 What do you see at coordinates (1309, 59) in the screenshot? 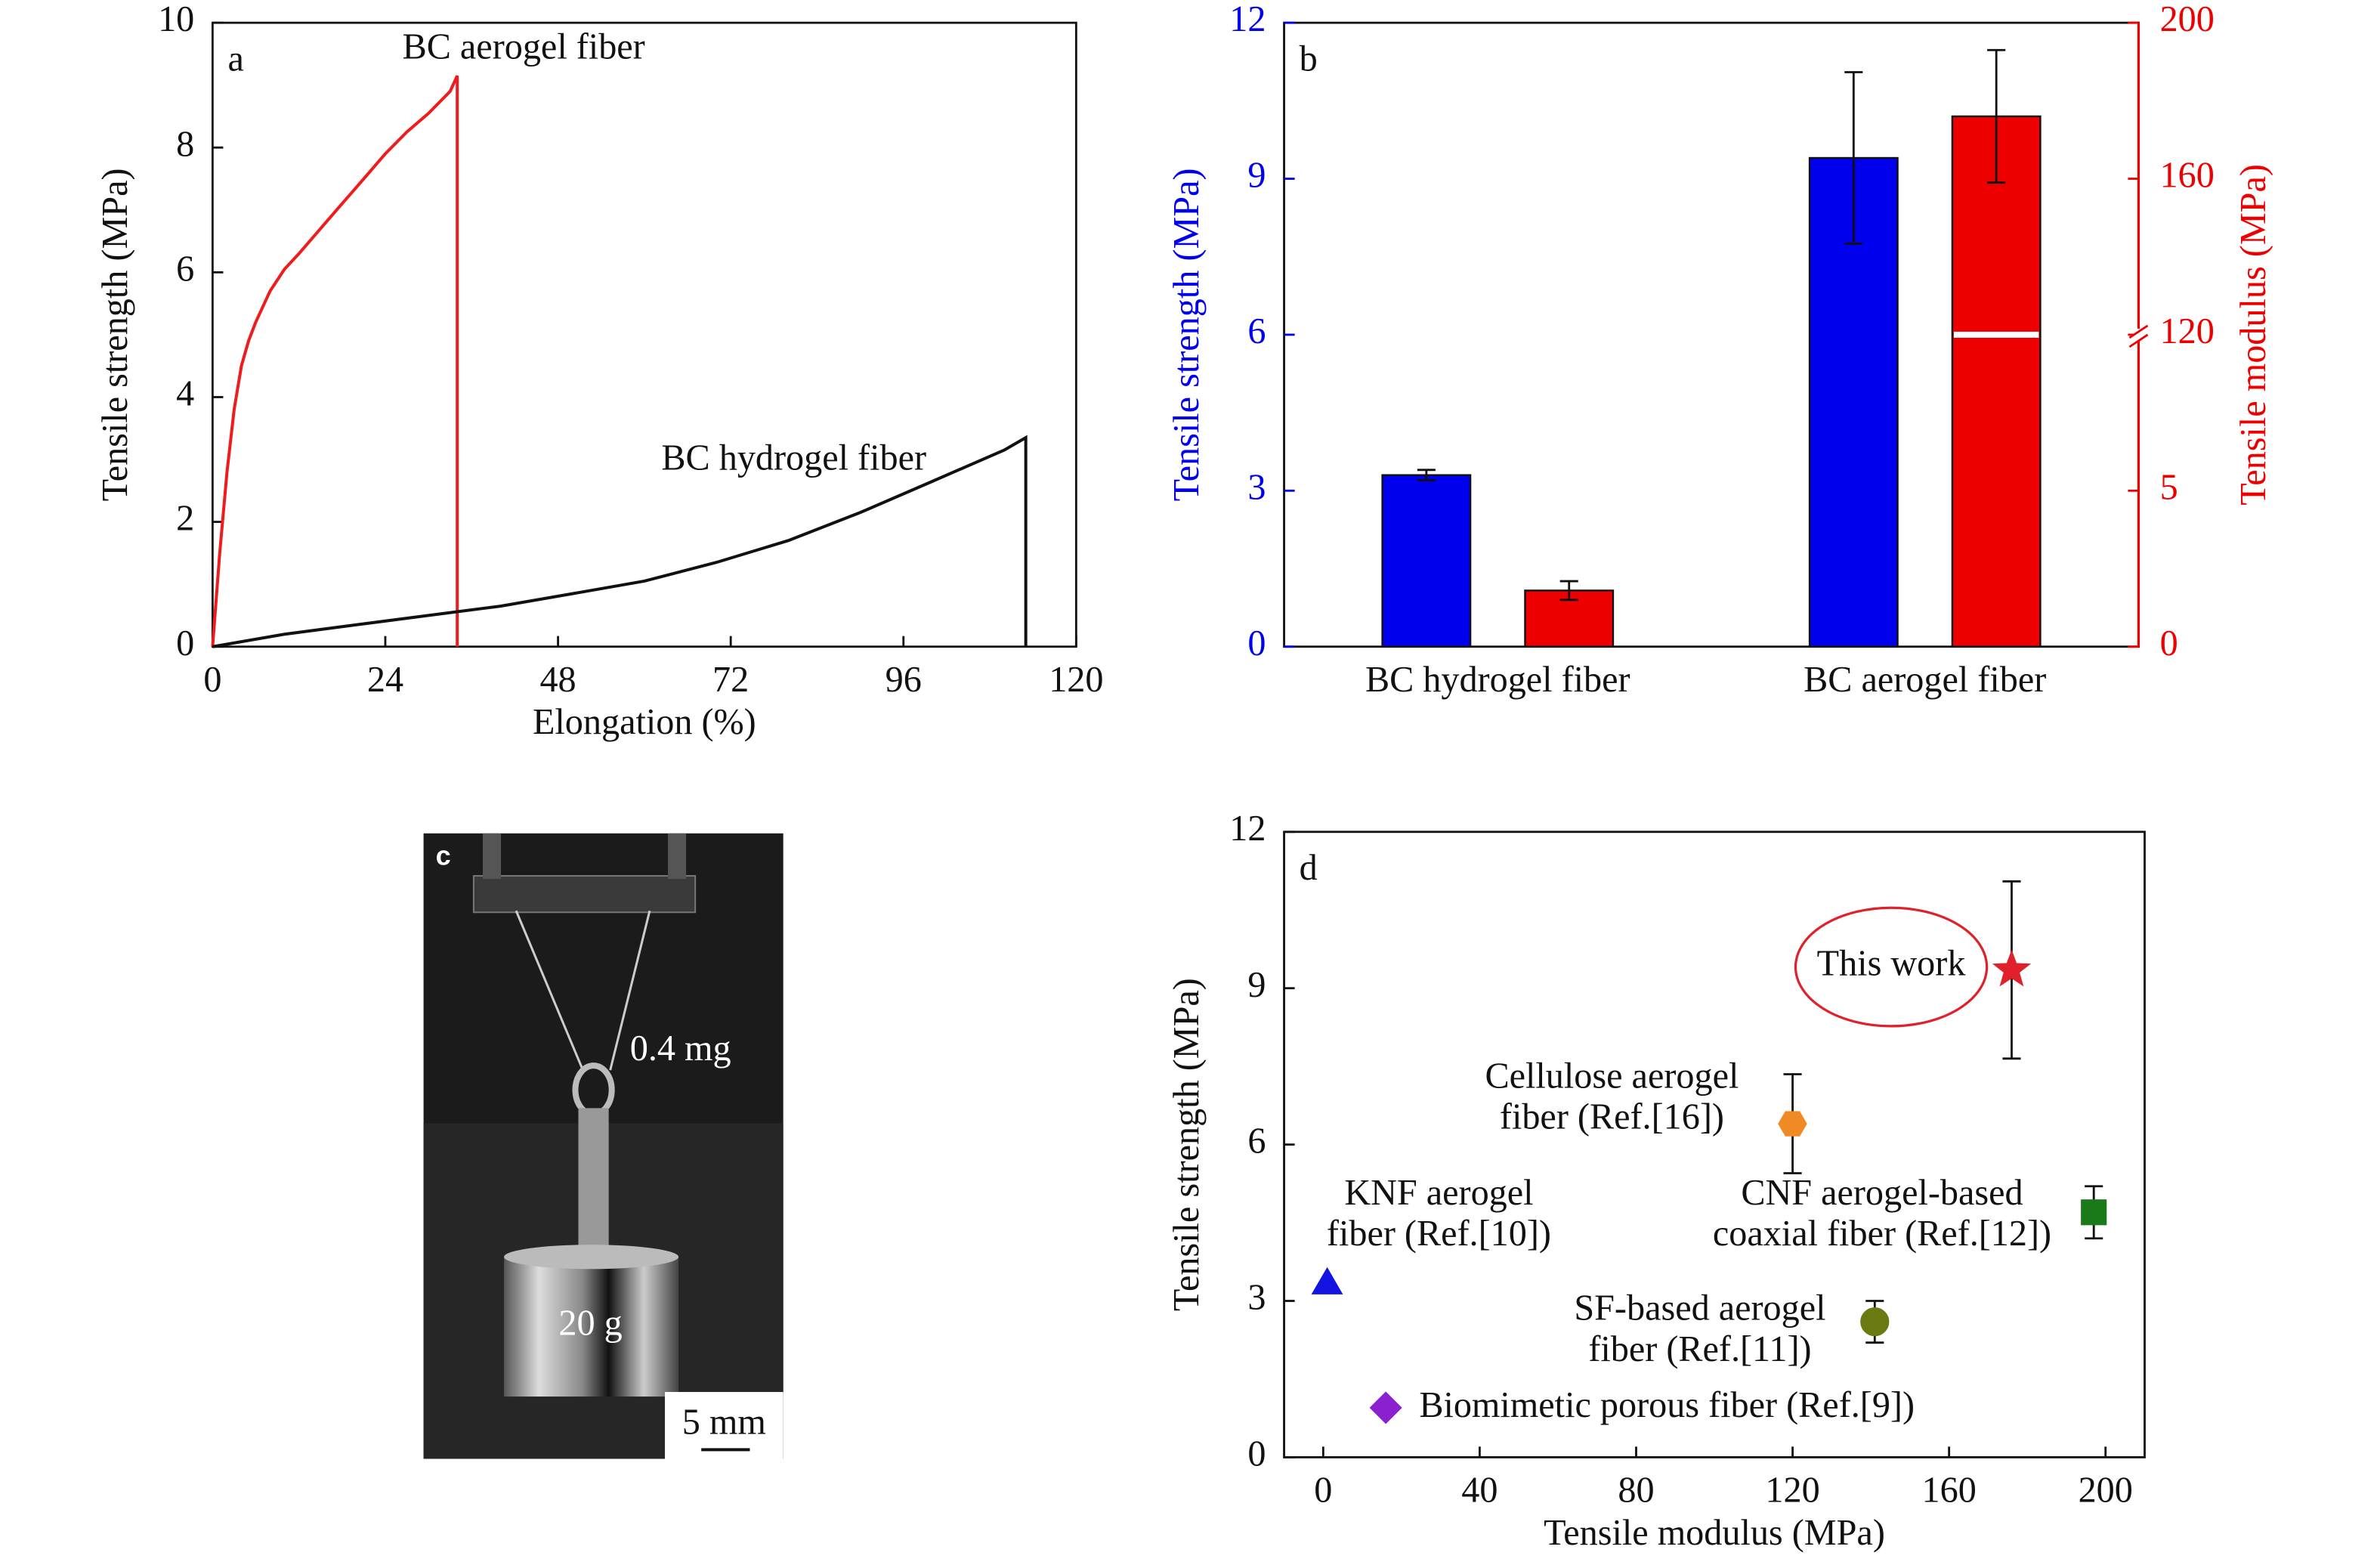
I see `panel-label: b` at bounding box center [1309, 59].